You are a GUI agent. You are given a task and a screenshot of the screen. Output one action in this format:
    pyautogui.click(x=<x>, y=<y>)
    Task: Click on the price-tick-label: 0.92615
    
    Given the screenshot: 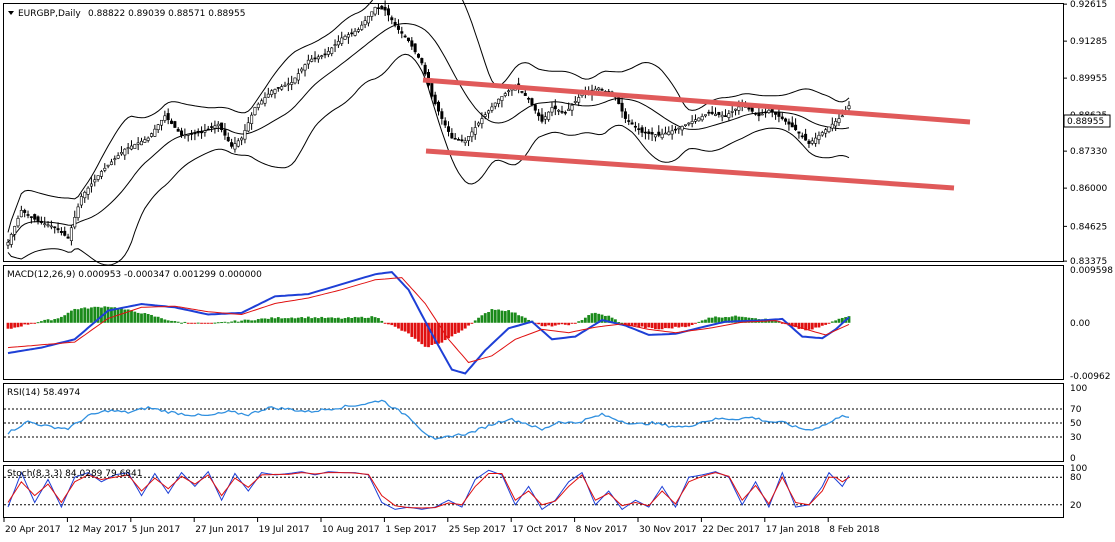 What is the action you would take?
    pyautogui.click(x=1088, y=5)
    